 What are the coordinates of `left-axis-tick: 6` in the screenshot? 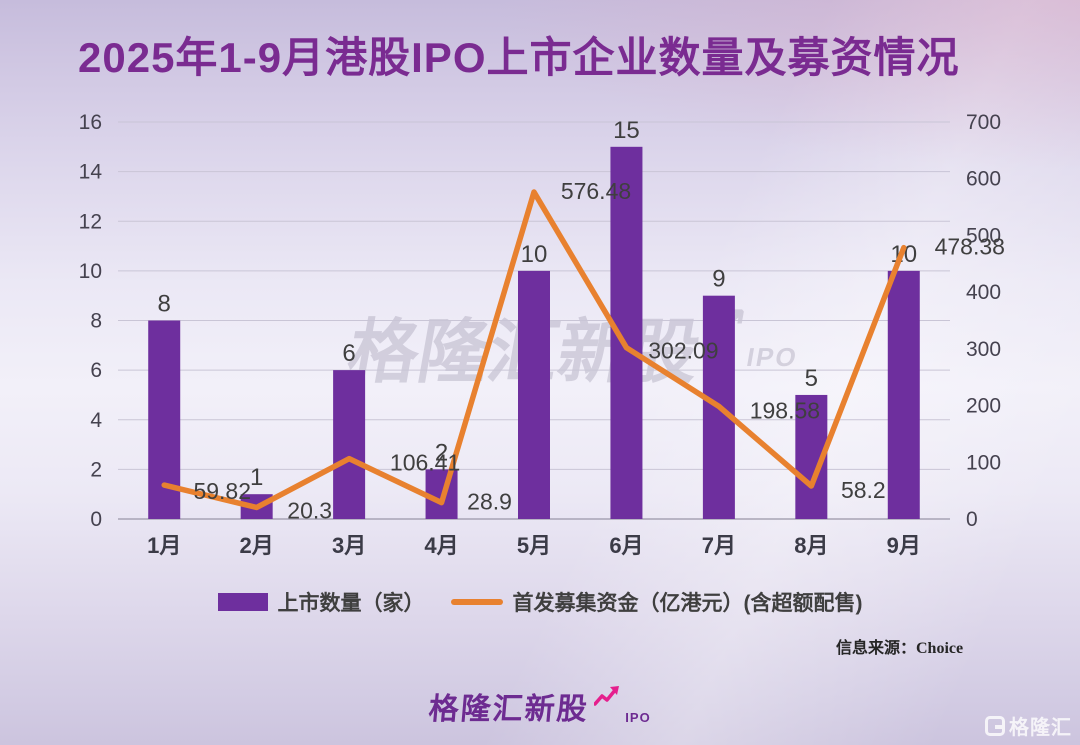 It's located at (96, 370).